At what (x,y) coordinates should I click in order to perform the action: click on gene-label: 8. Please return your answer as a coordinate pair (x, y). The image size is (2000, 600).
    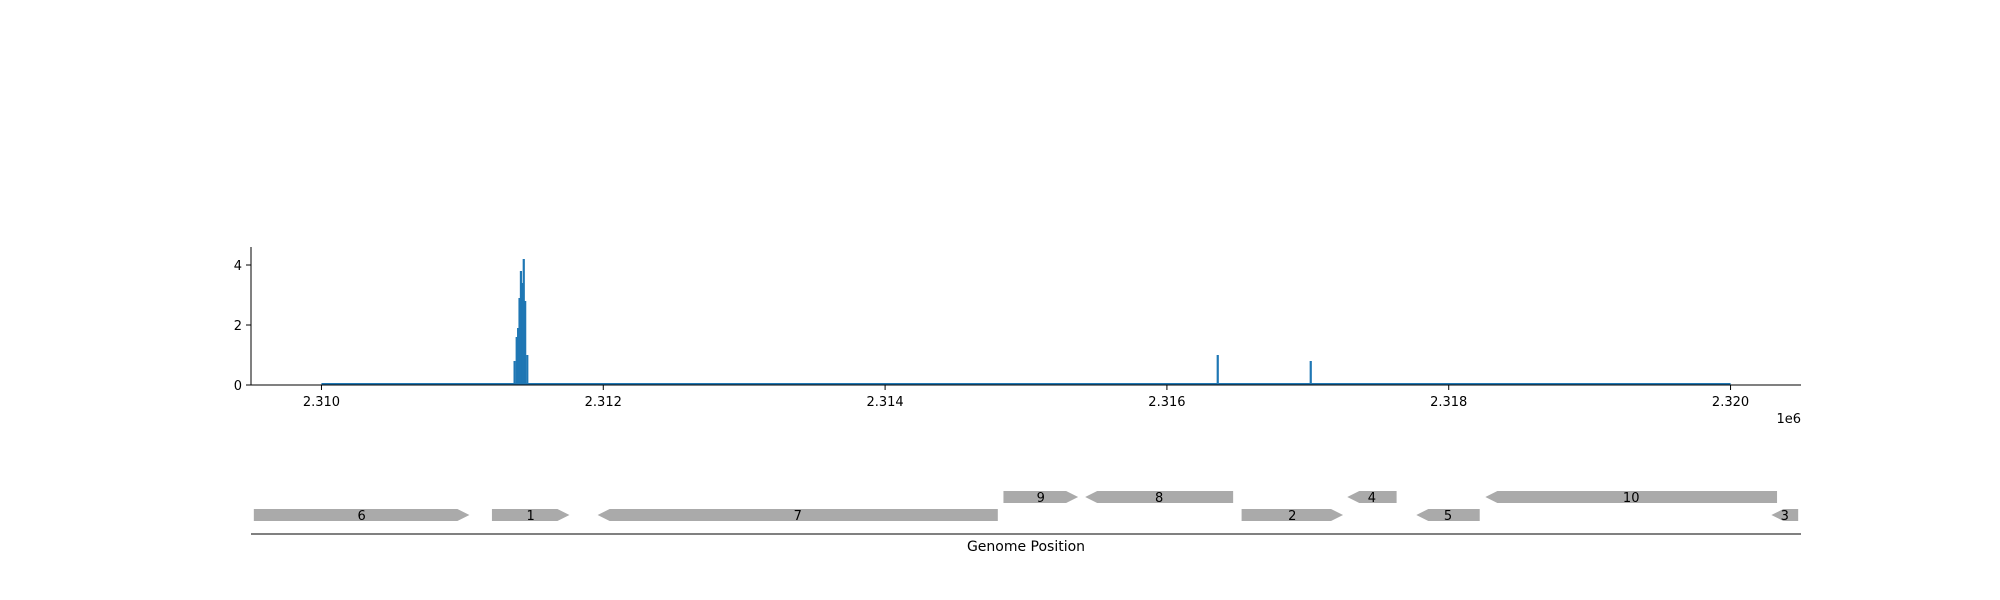
    Looking at the image, I should click on (1159, 498).